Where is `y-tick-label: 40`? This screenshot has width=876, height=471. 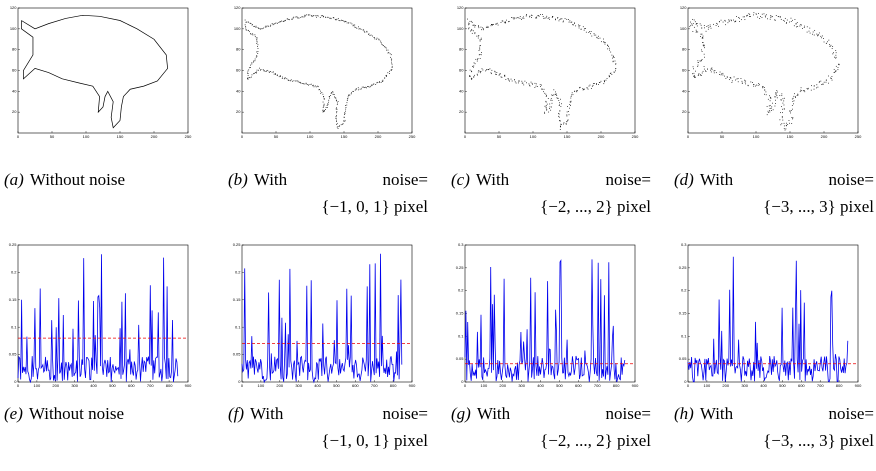 y-tick-label: 40 is located at coordinates (684, 90).